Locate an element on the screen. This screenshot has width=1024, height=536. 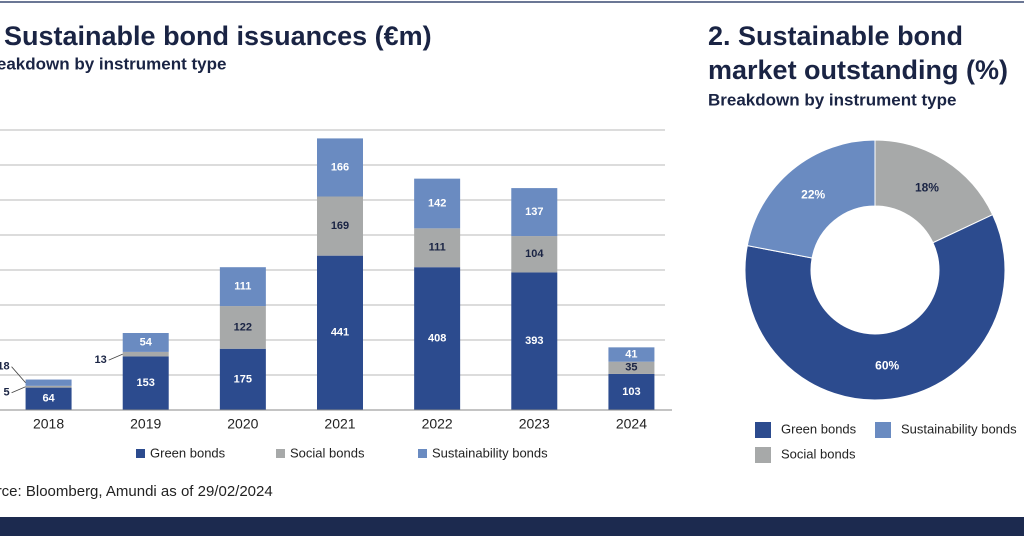
data-label: 18 is located at coordinates (5, 367).